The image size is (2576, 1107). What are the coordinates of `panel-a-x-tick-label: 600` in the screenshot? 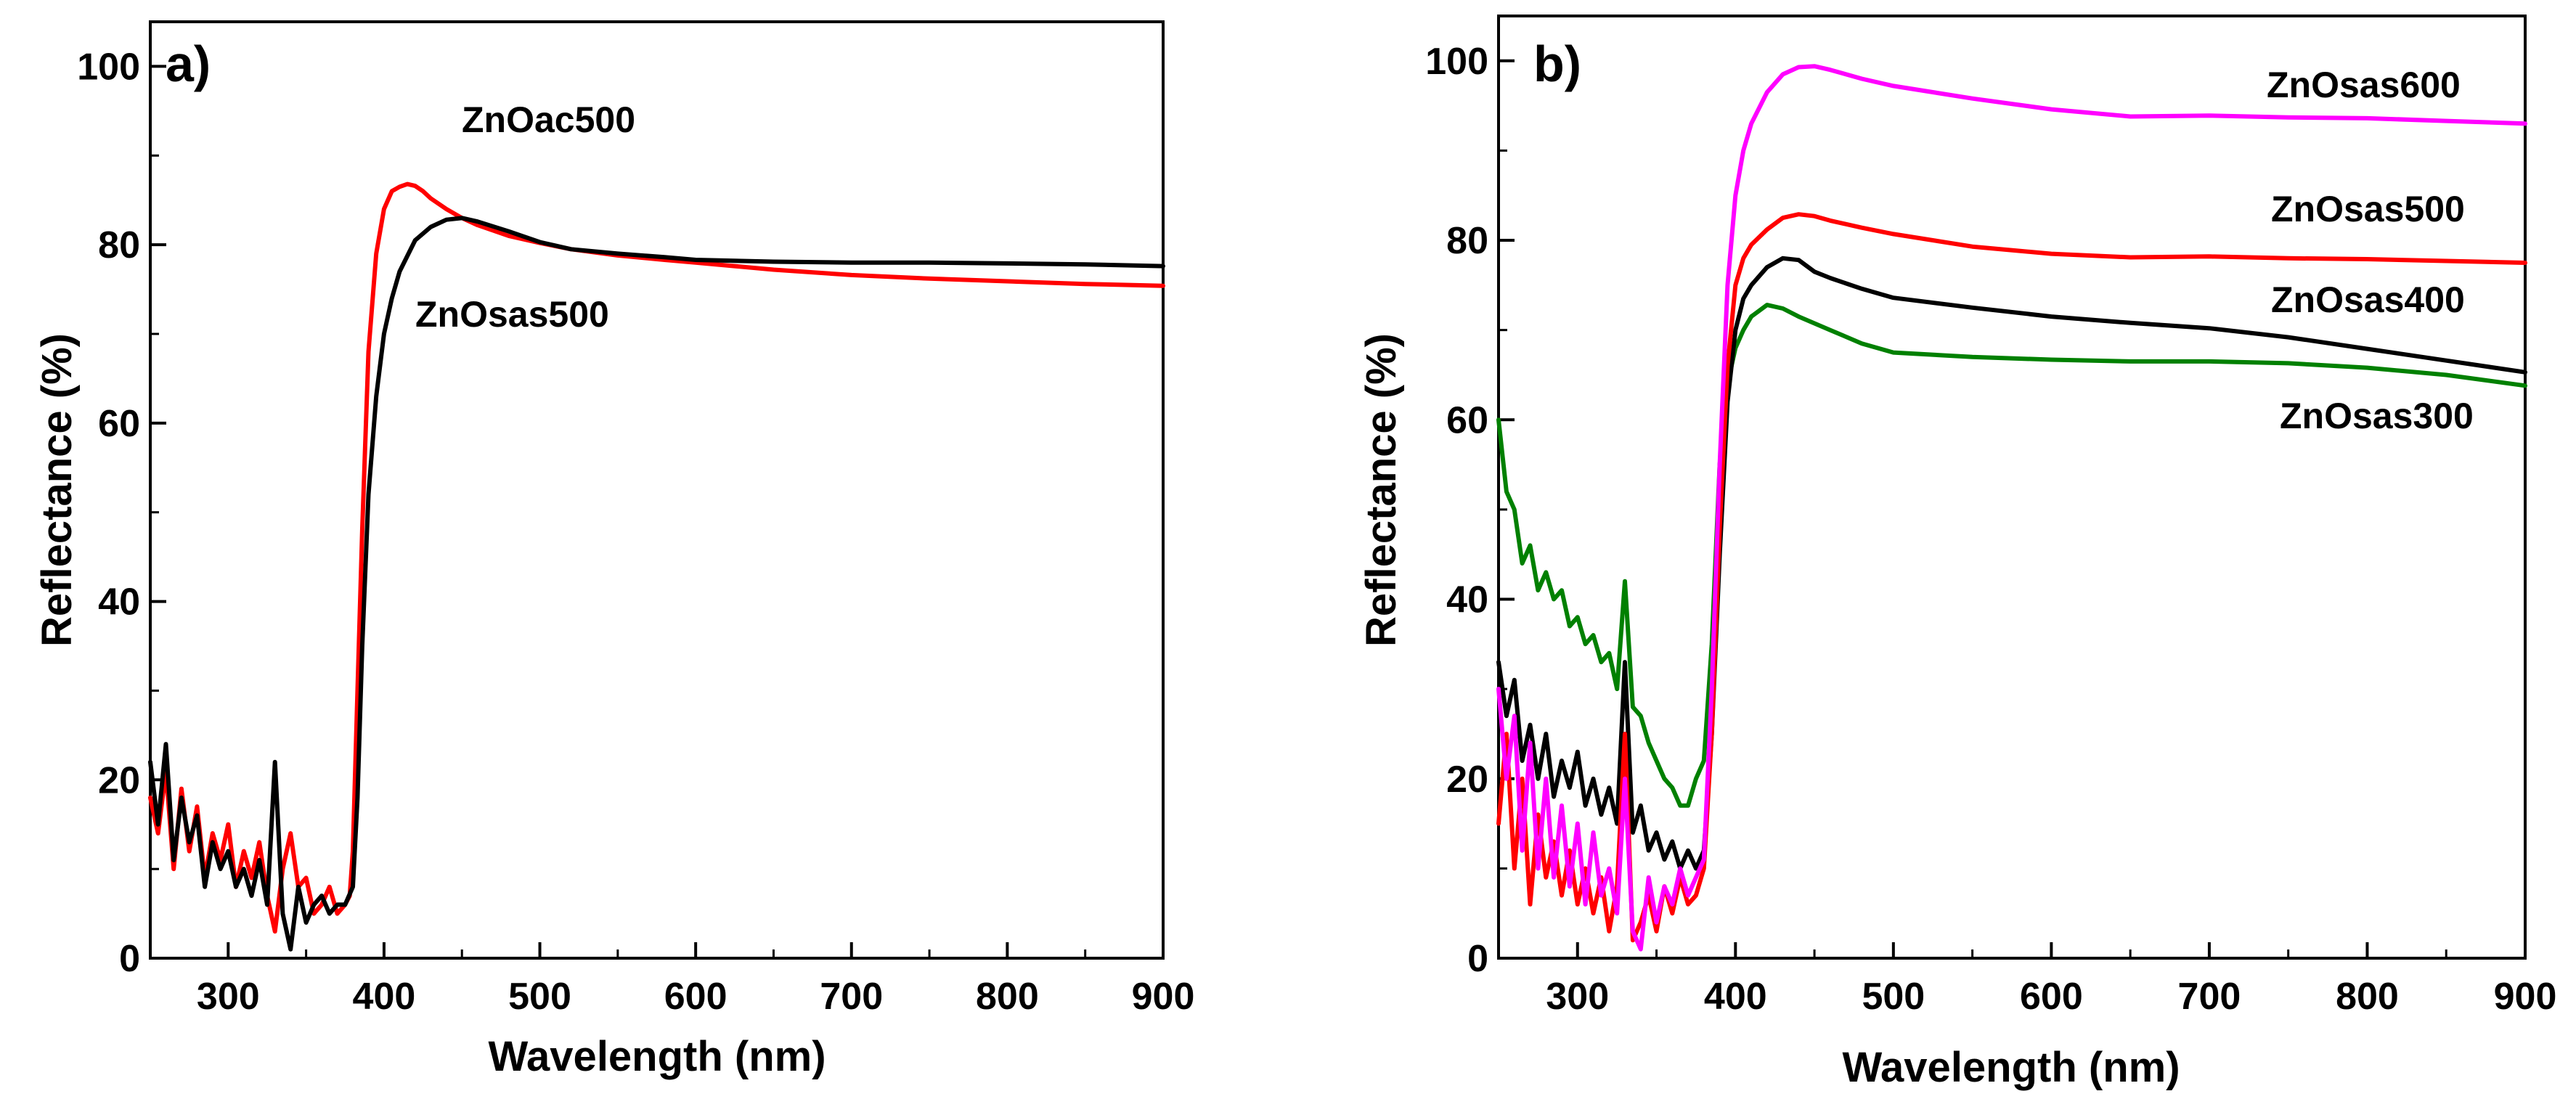 It's located at (695, 997).